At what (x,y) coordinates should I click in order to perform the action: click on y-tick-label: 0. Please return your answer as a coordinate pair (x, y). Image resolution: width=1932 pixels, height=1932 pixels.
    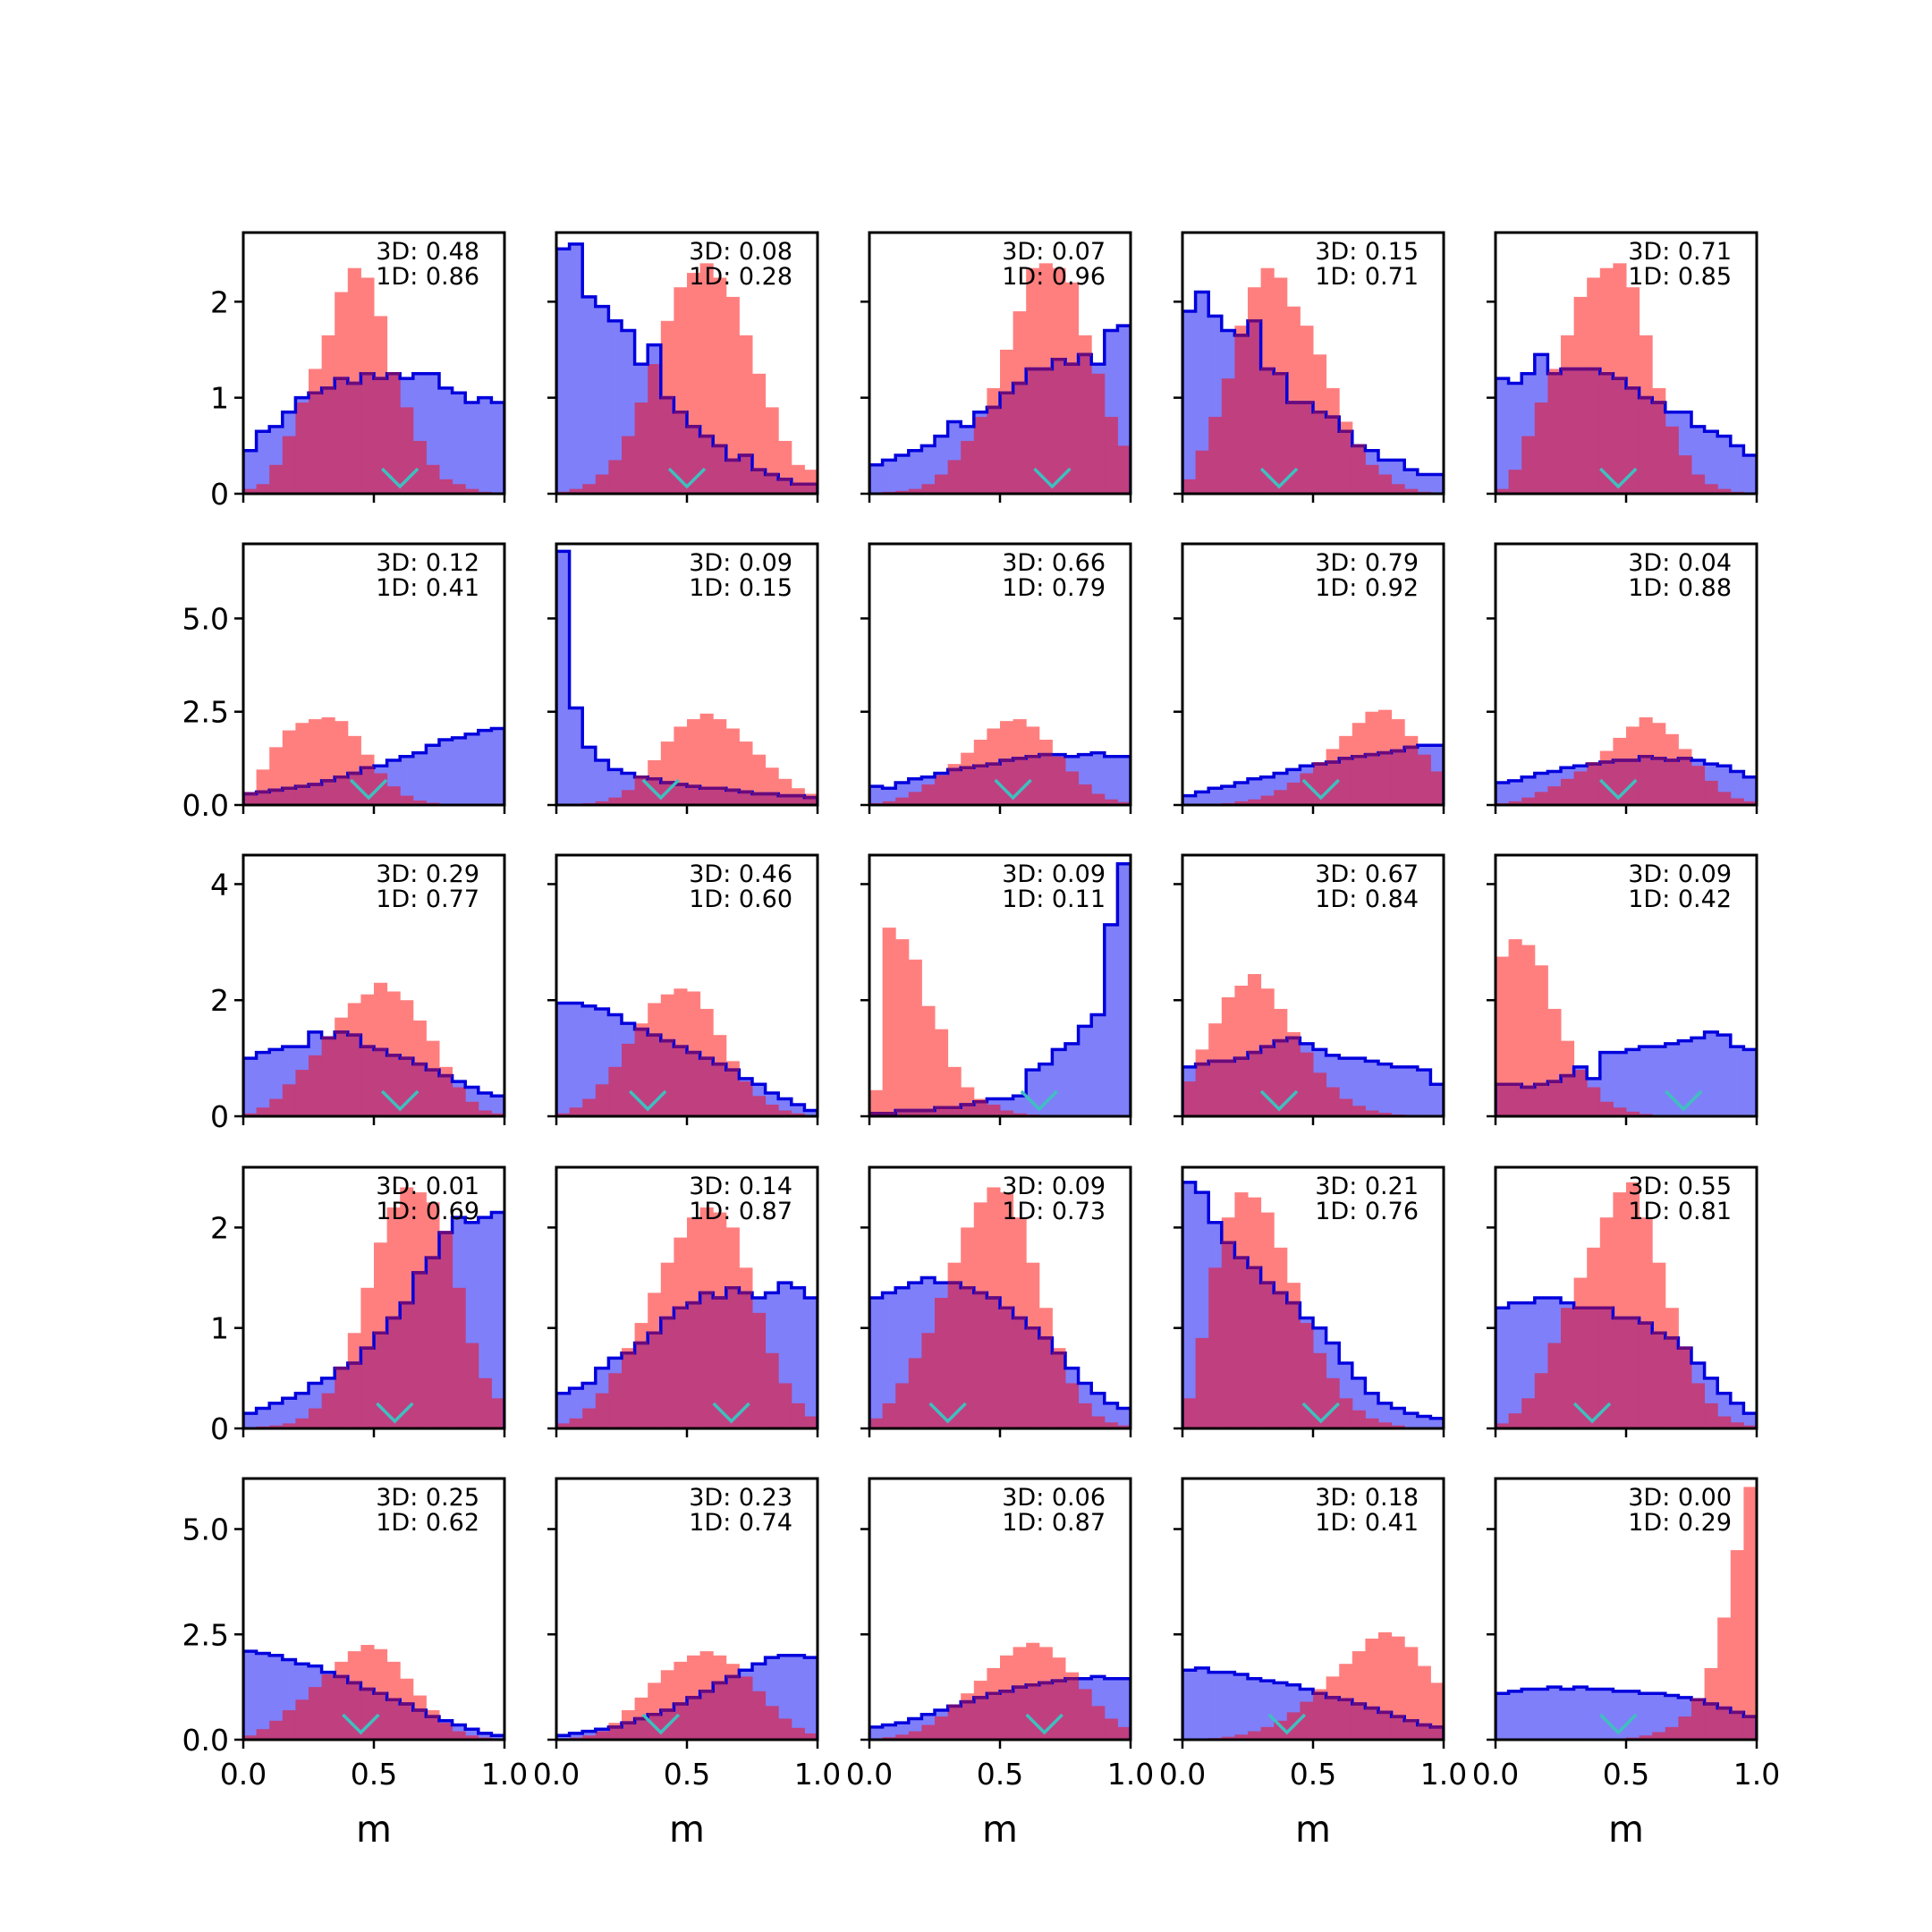
    Looking at the image, I should click on (219, 494).